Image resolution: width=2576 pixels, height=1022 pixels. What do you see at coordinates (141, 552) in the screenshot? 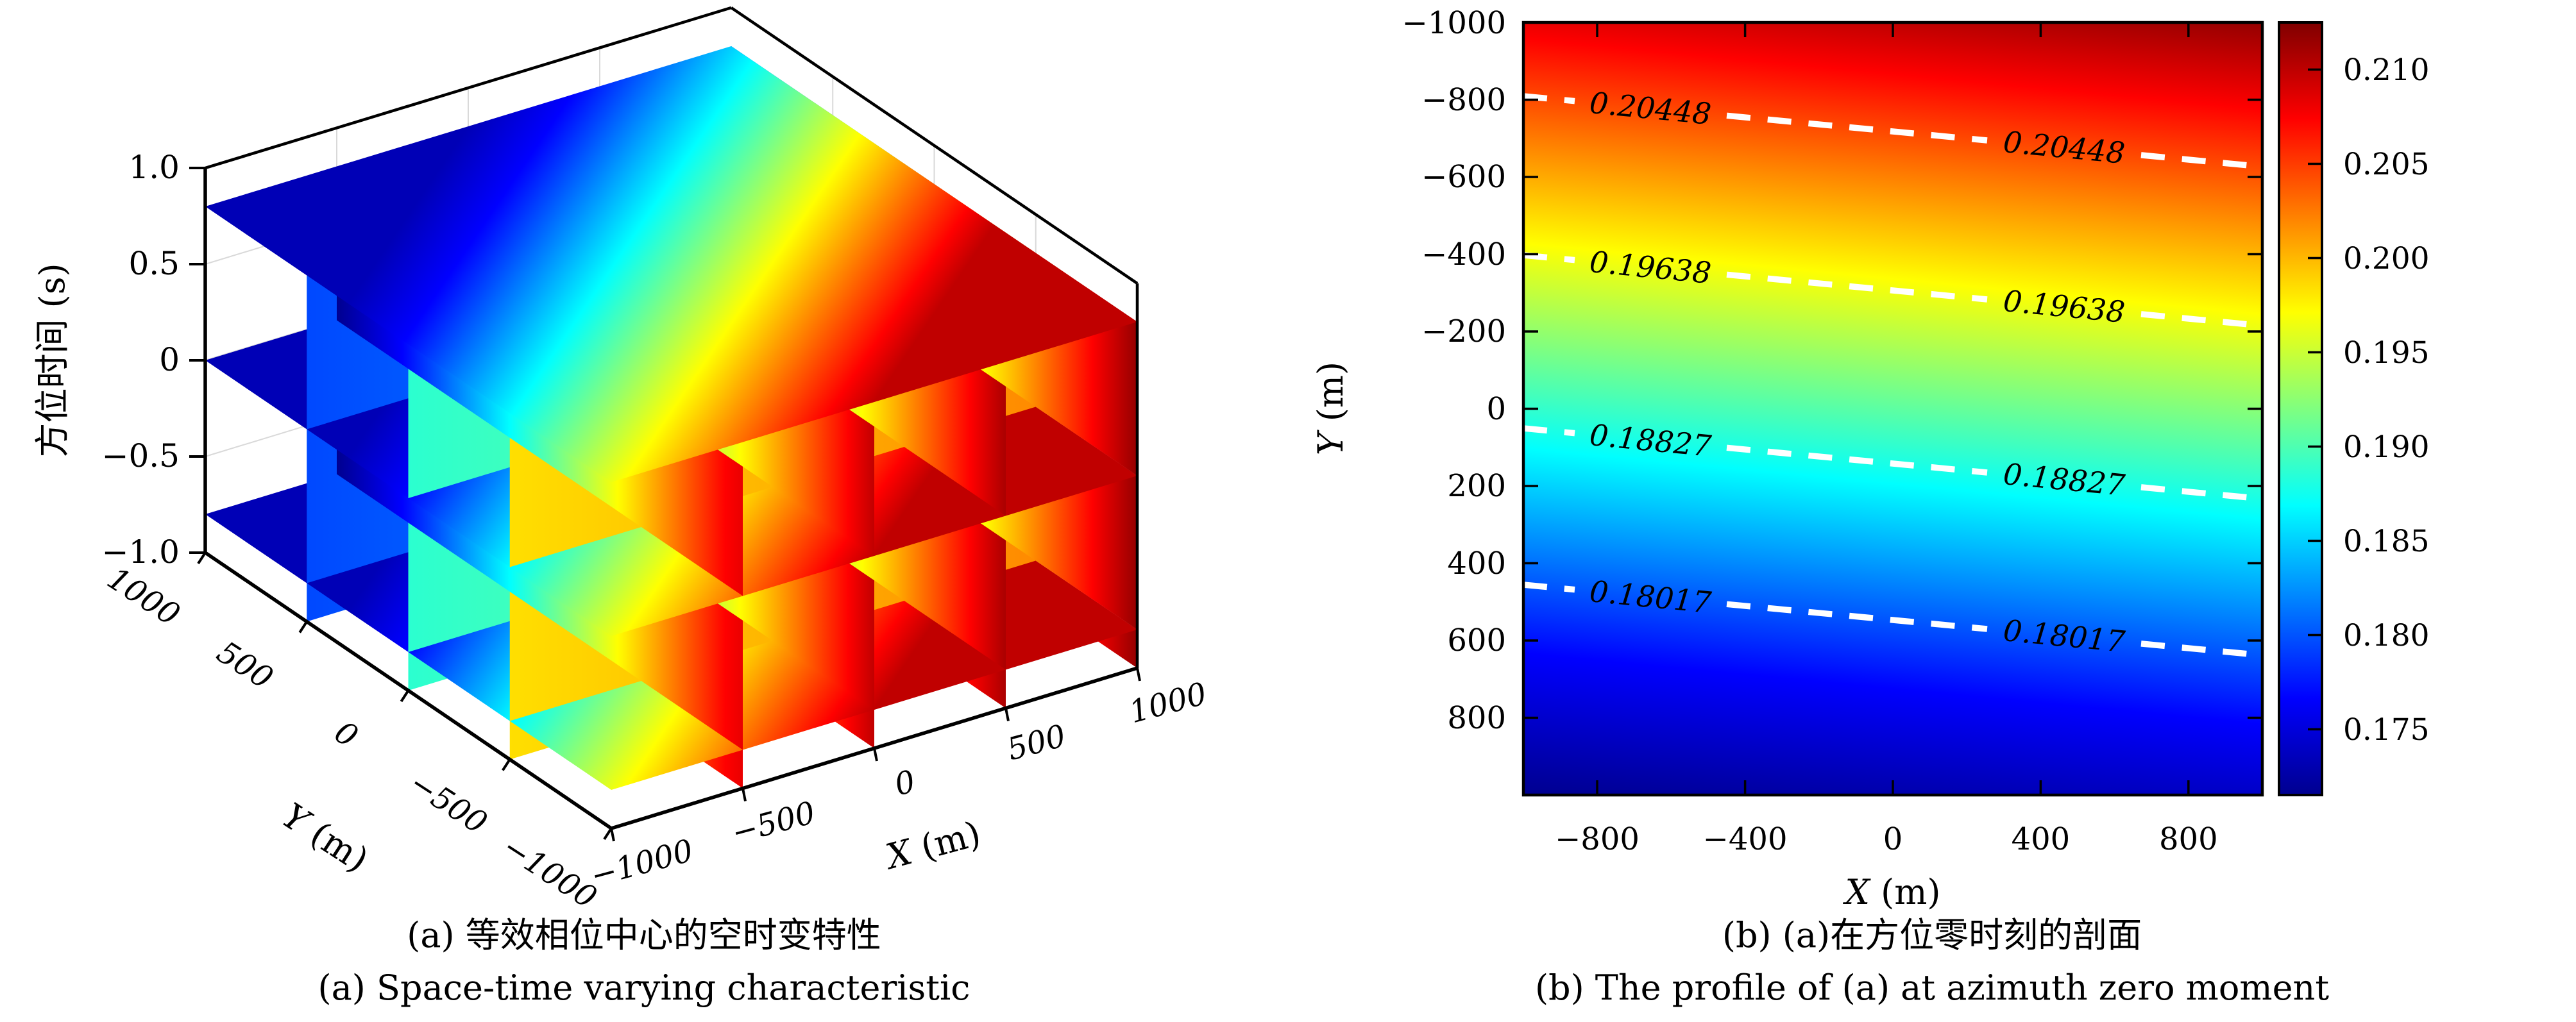
I see `z-tick-label: −1.0` at bounding box center [141, 552].